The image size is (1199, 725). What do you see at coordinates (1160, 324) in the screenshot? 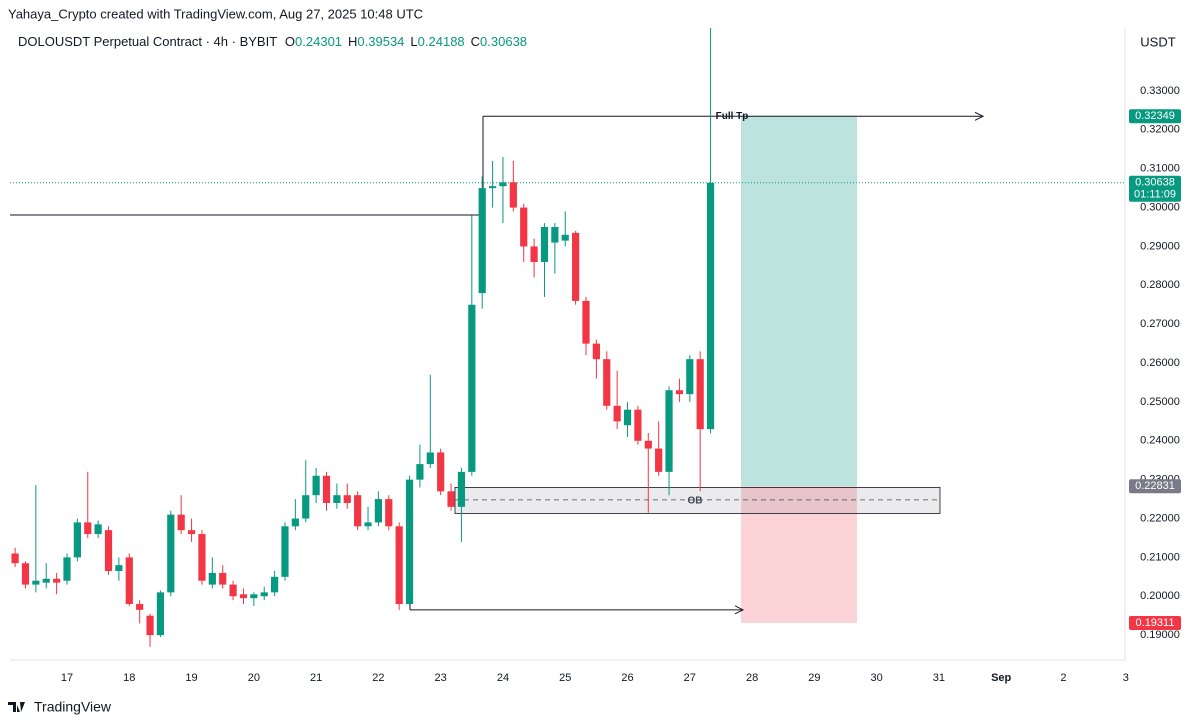
I see `y-tick-label: 0.27000` at bounding box center [1160, 324].